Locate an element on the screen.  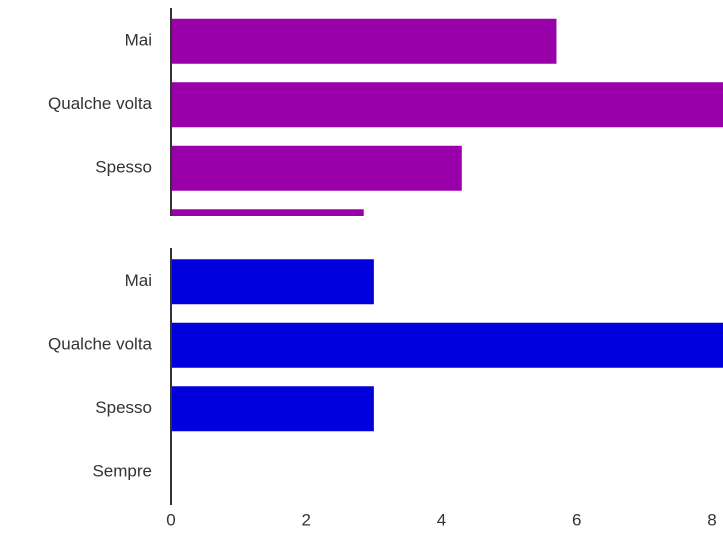
x-tick-label: 8 is located at coordinates (711, 519).